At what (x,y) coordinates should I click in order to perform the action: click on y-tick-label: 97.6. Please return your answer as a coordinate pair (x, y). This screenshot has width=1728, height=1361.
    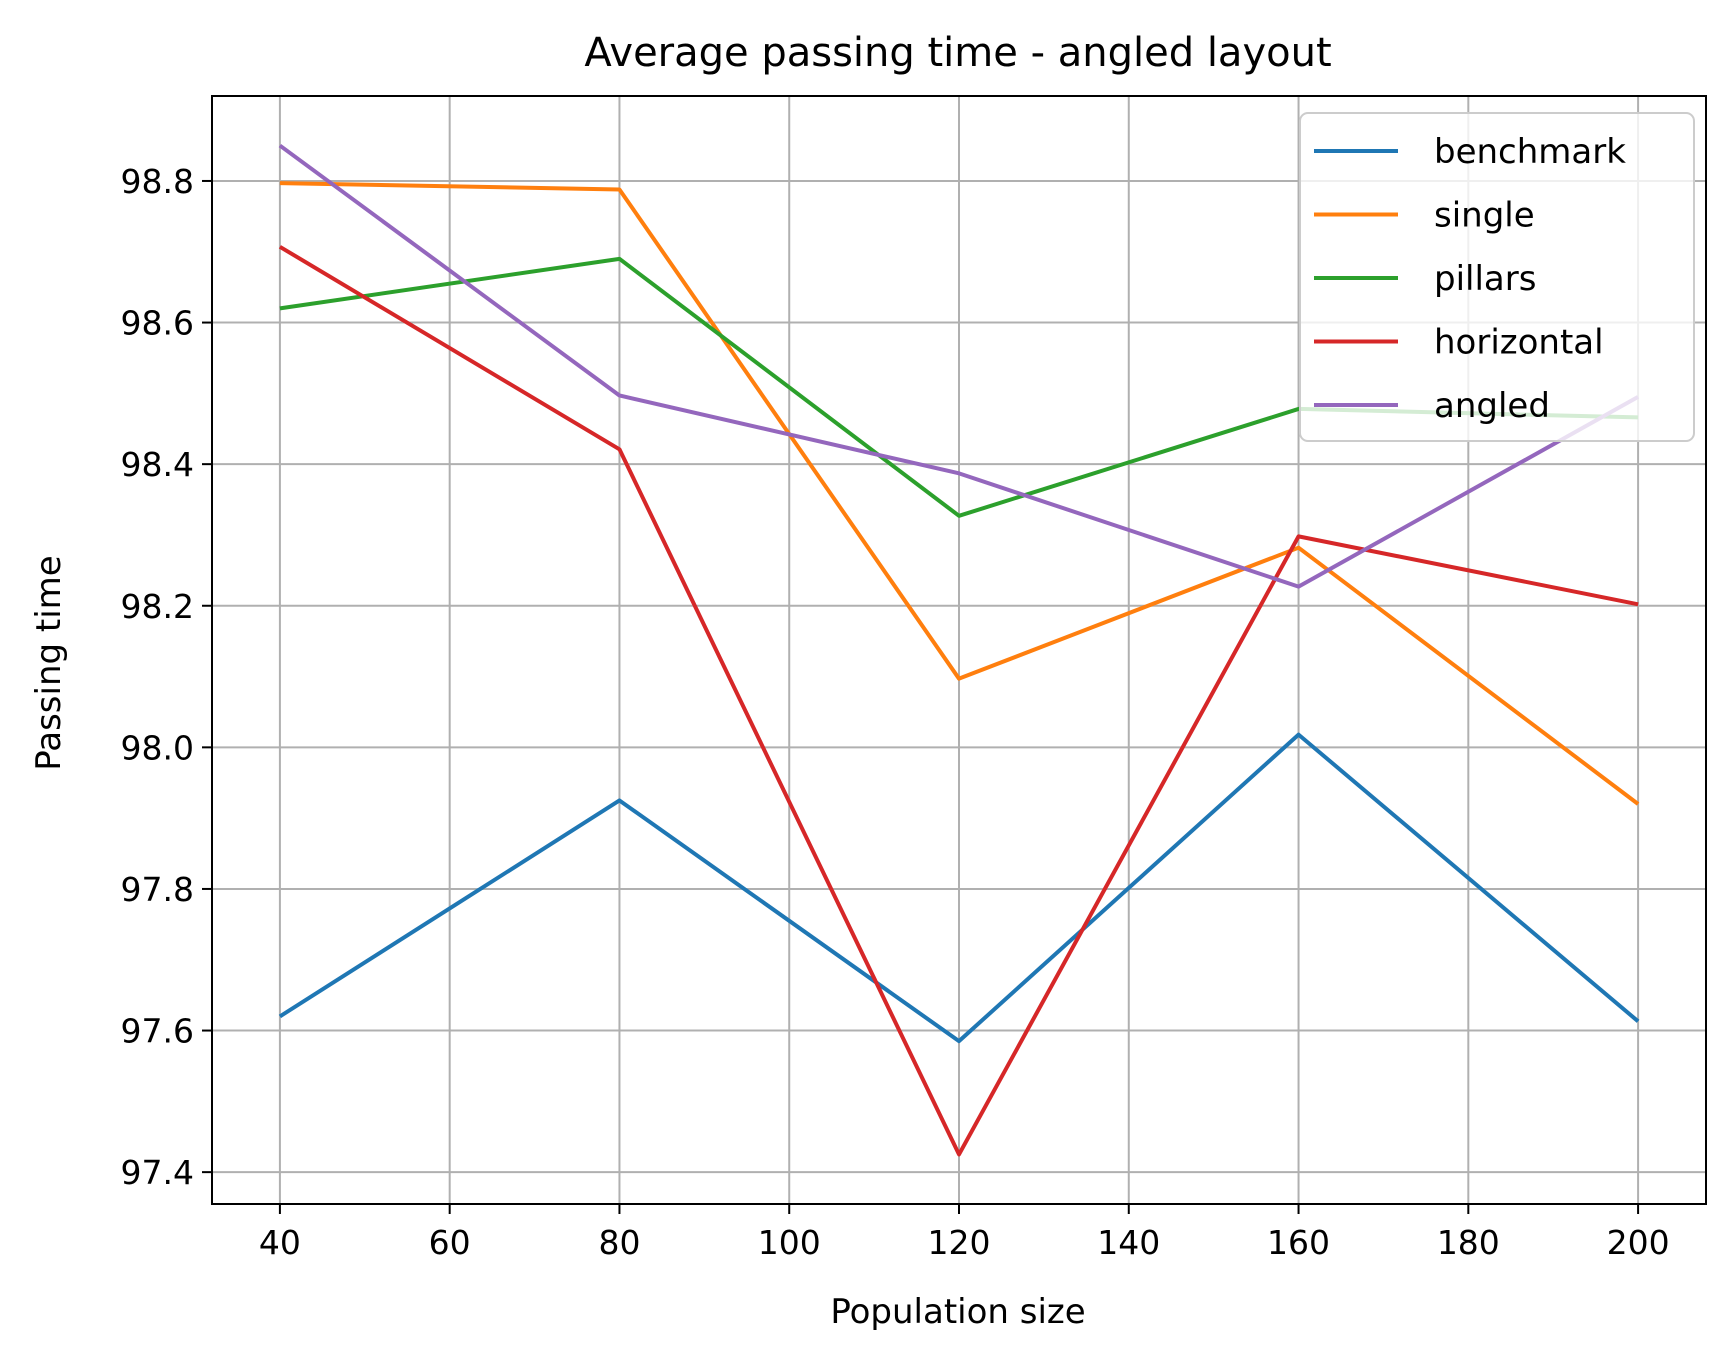
    Looking at the image, I should click on (157, 1031).